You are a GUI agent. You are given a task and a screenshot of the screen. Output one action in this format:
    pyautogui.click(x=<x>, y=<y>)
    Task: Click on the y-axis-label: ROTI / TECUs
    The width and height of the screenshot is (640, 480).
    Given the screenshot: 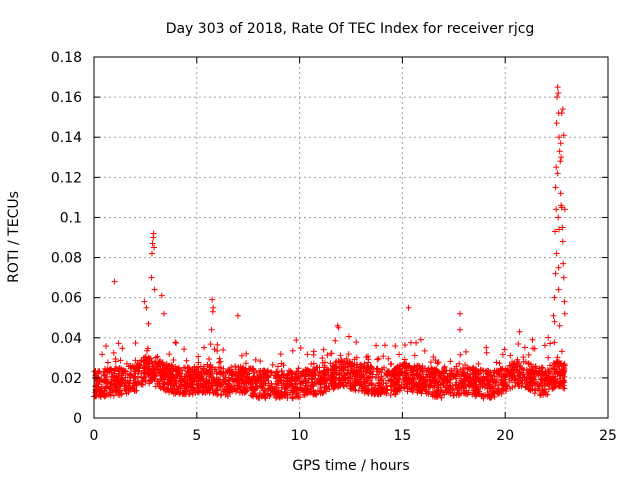 What is the action you would take?
    pyautogui.click(x=14, y=237)
    